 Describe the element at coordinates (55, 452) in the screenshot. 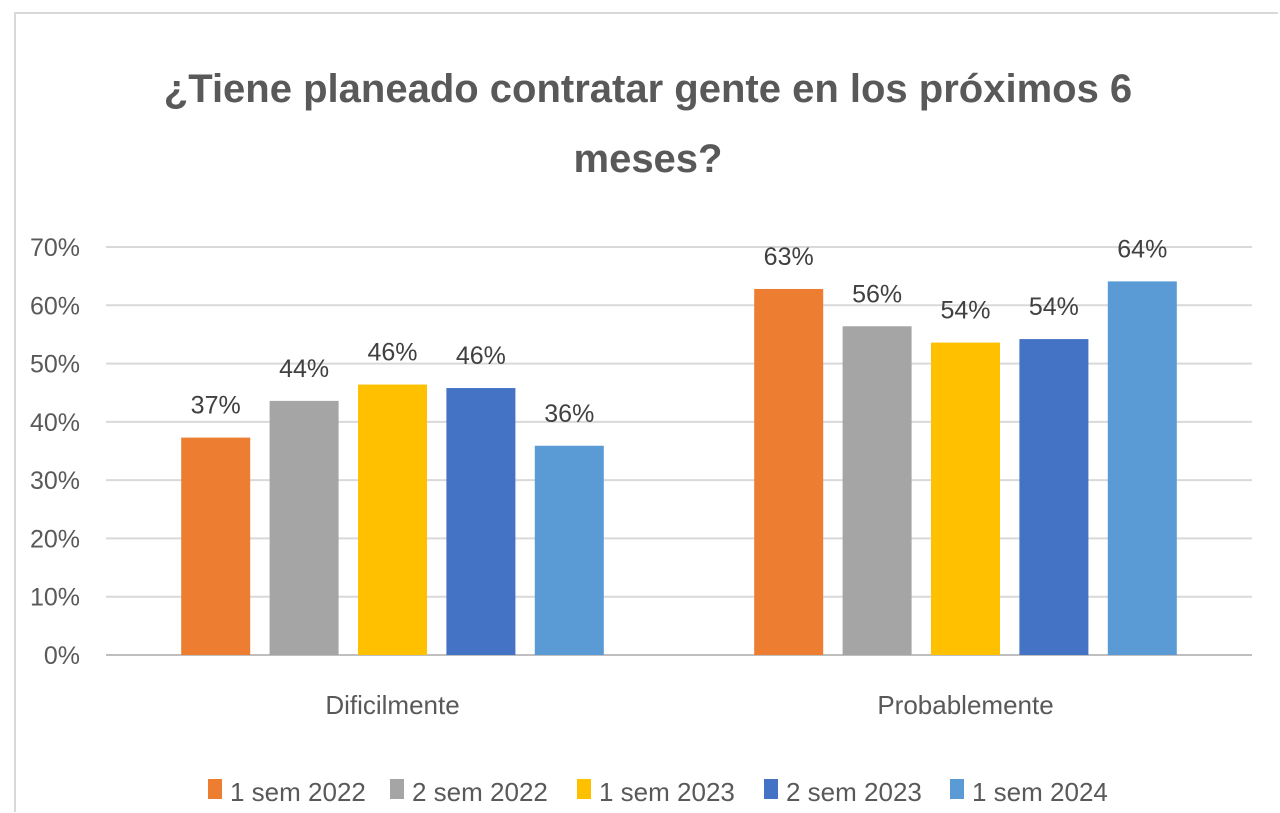

I see `y-axis-ticks: 0% 10% 20% 30% 40% 50% 60% 70%` at that location.